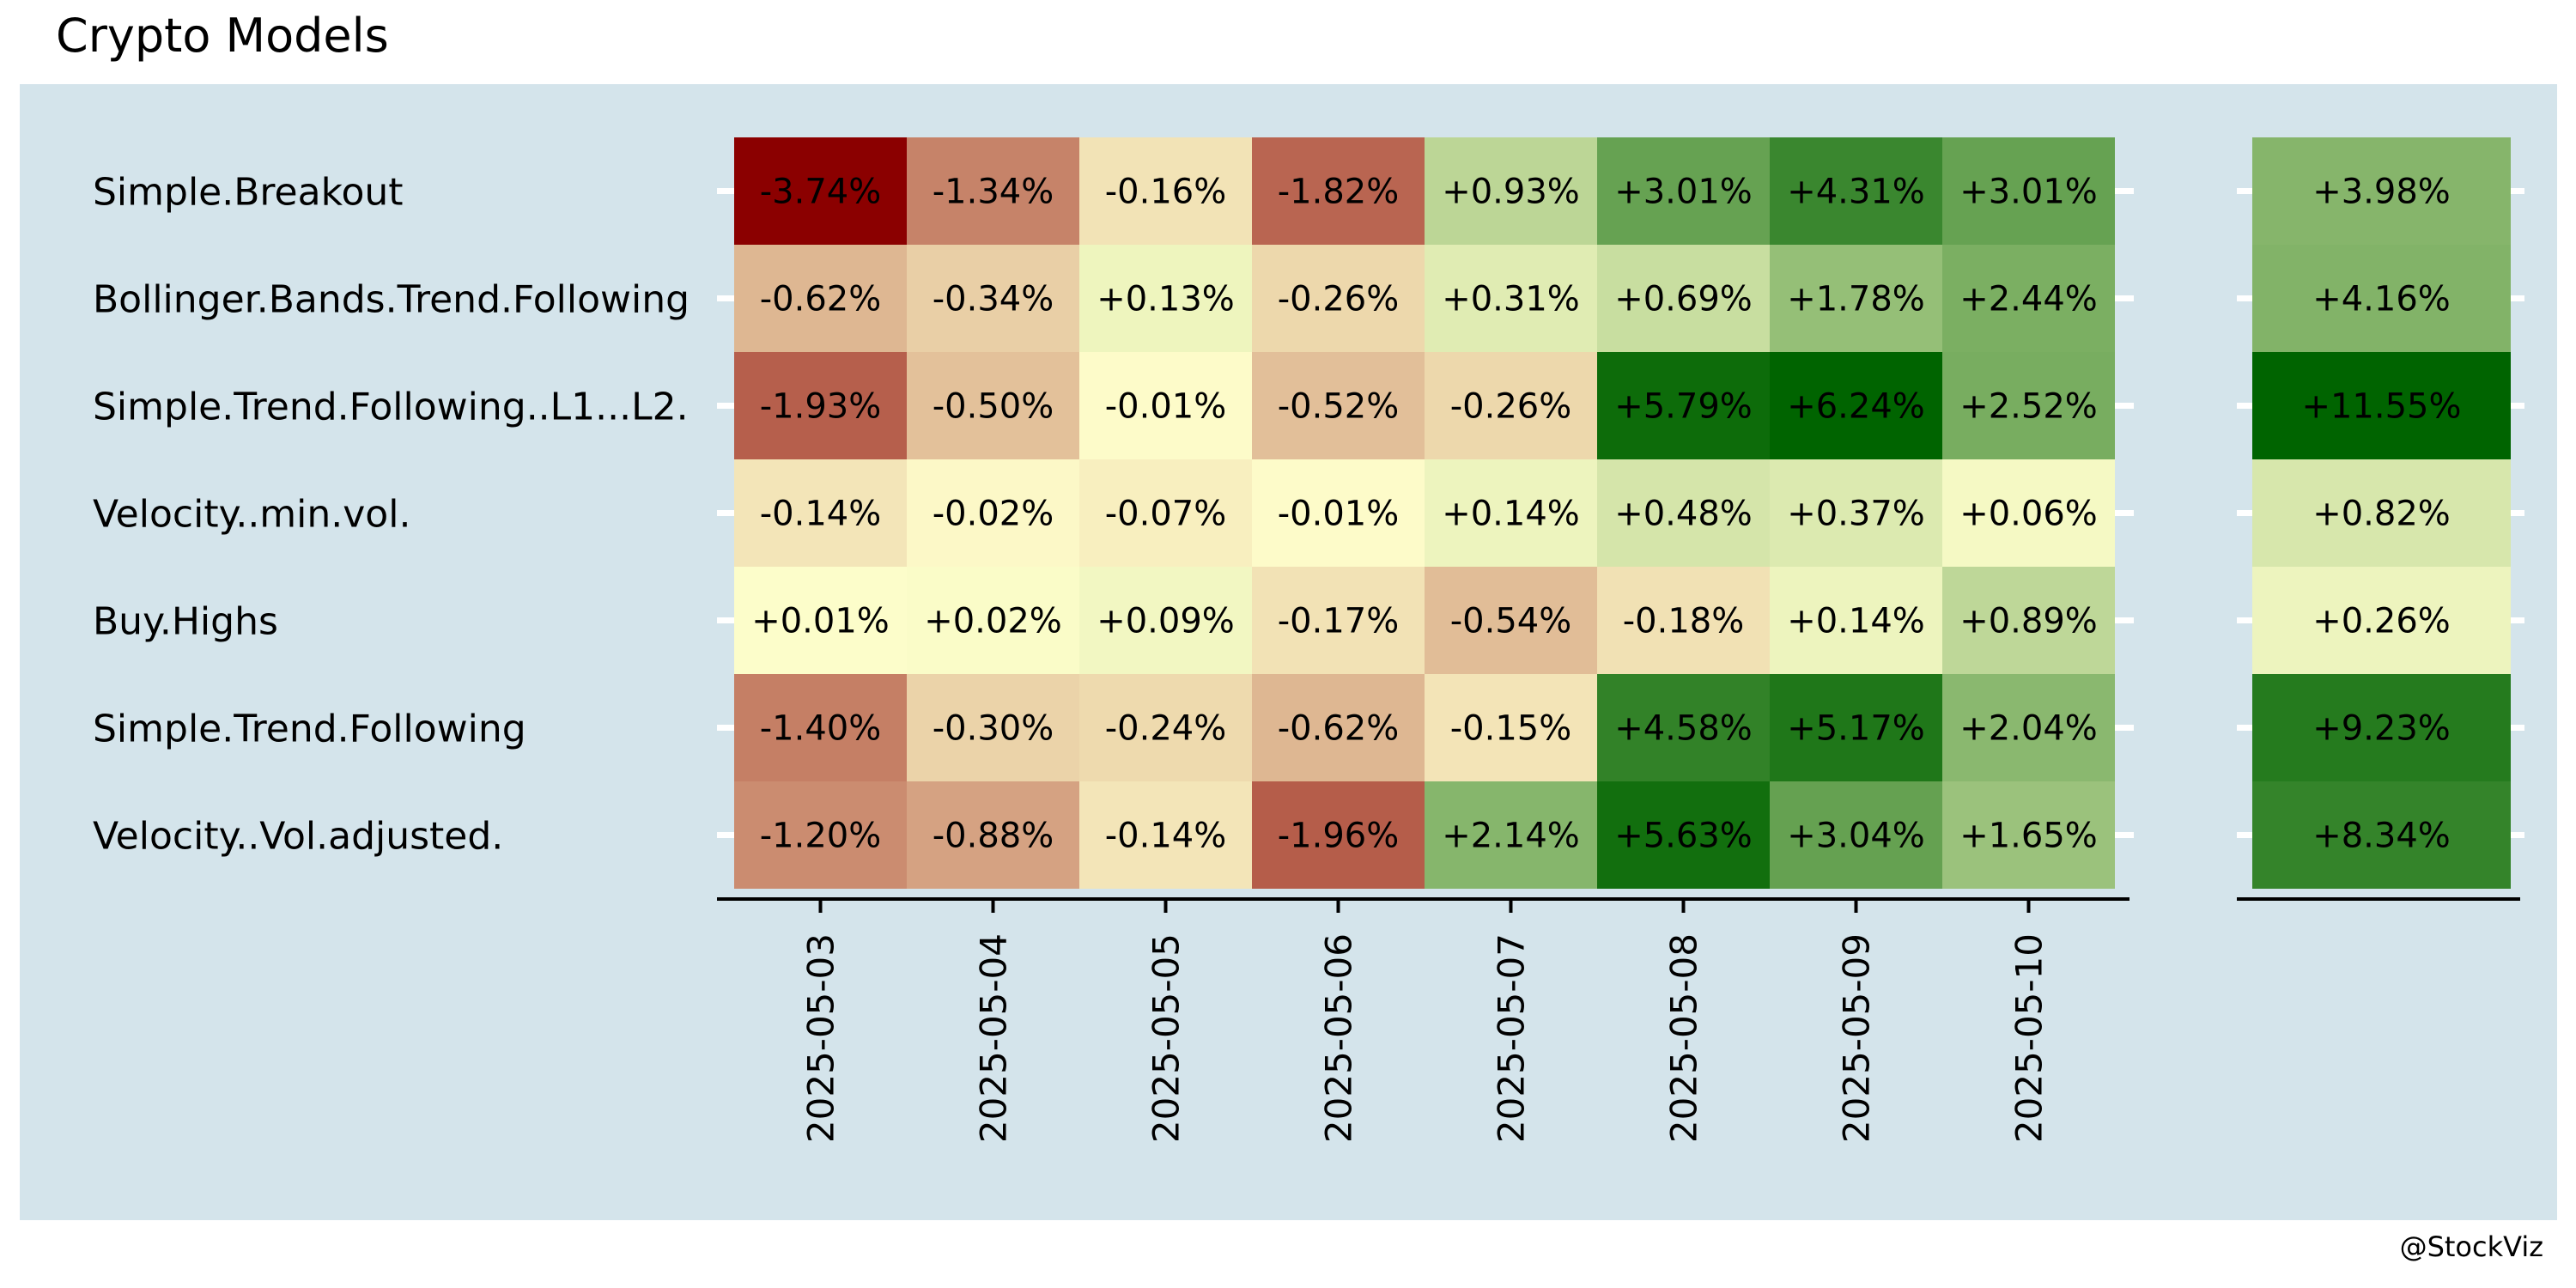  What do you see at coordinates (1684, 1038) in the screenshot?
I see `x-tick-label: 2025-05-08` at bounding box center [1684, 1038].